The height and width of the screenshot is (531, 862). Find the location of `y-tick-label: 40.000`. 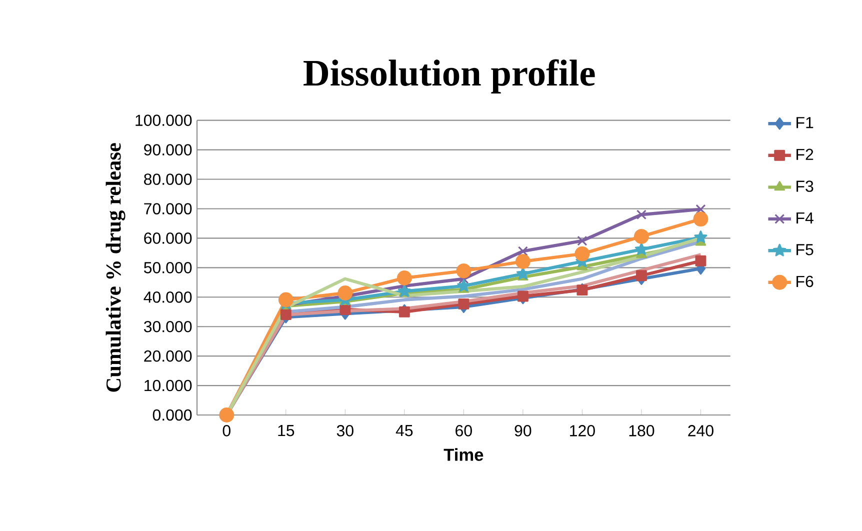

y-tick-label: 40.000 is located at coordinates (168, 297).